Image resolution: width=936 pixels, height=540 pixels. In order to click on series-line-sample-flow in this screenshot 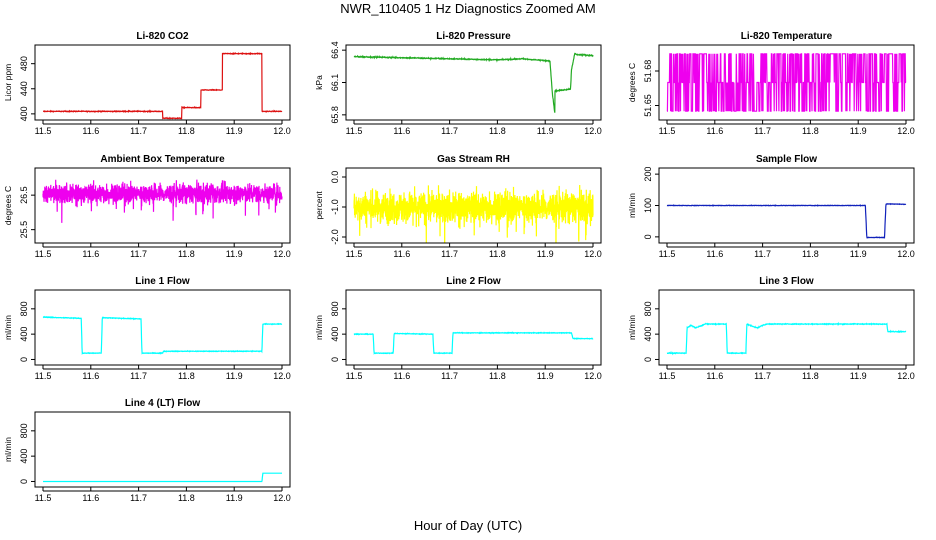, I will do `click(786, 220)`.